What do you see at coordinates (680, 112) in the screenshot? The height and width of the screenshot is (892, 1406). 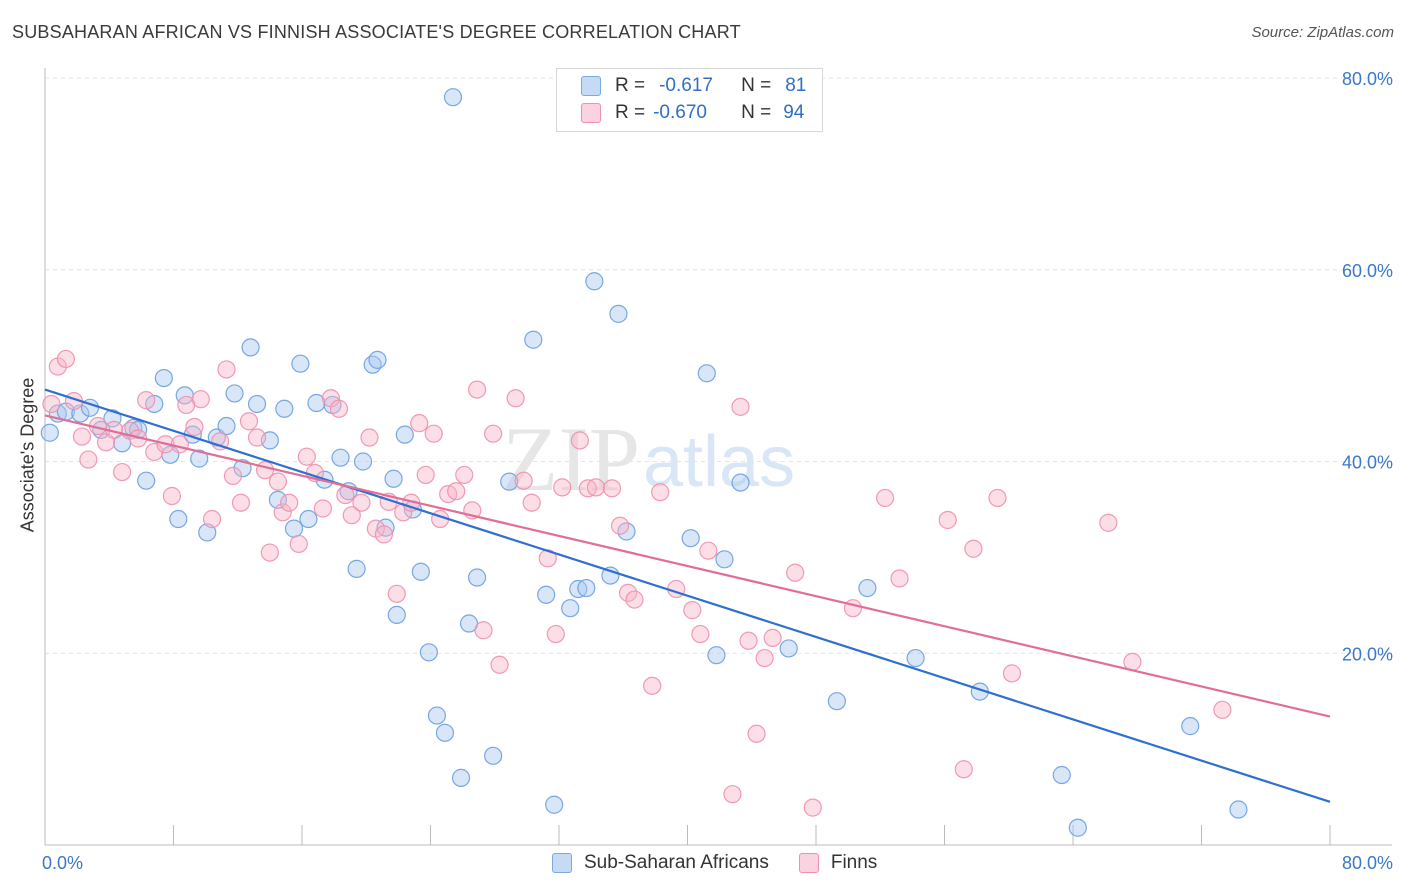 I see `legend-r-value: -0.670` at bounding box center [680, 112].